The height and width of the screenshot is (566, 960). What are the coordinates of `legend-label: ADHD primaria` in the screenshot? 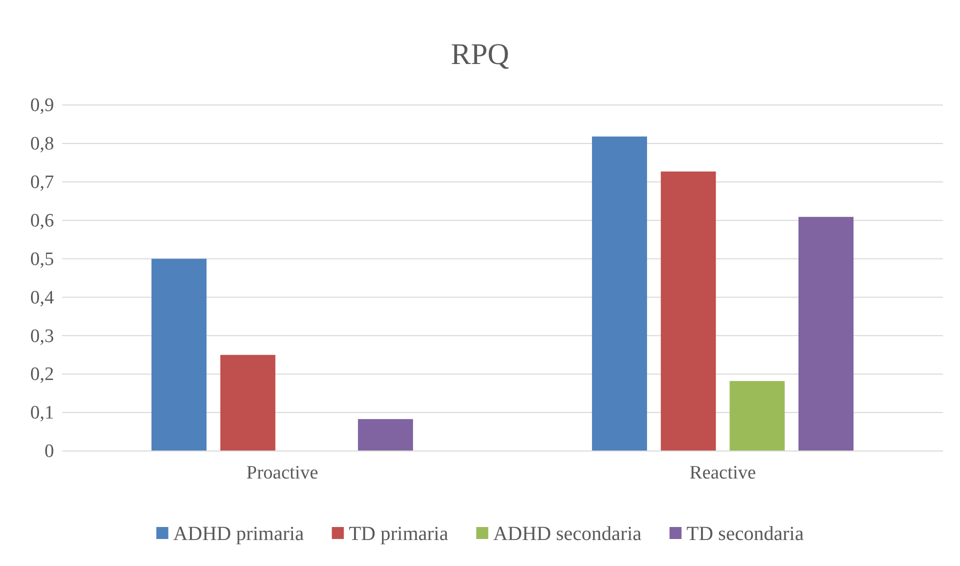 It's located at (238, 534).